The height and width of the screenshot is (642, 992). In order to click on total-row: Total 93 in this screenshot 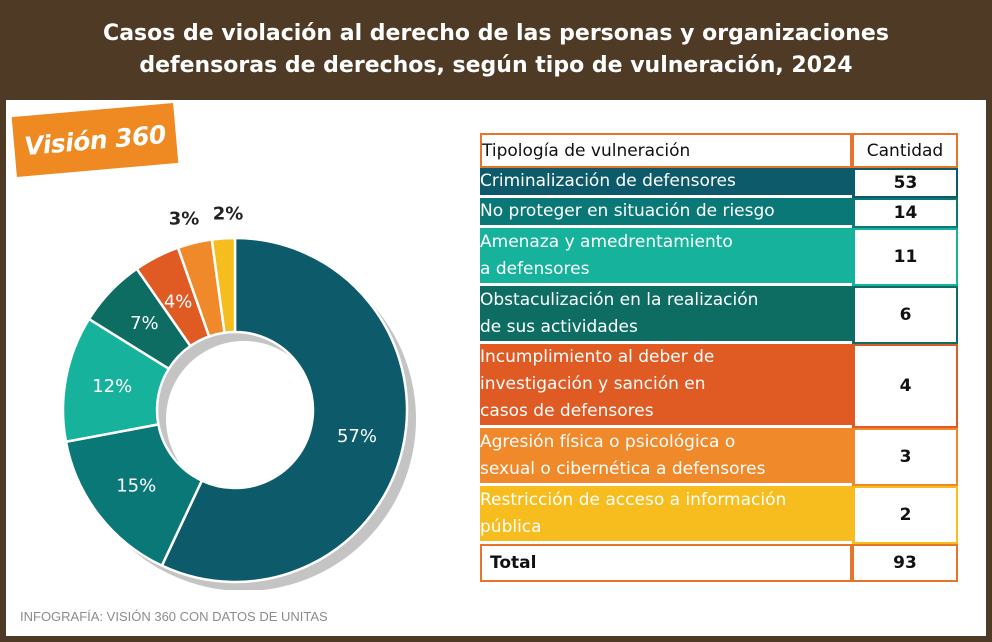, I will do `click(719, 563)`.